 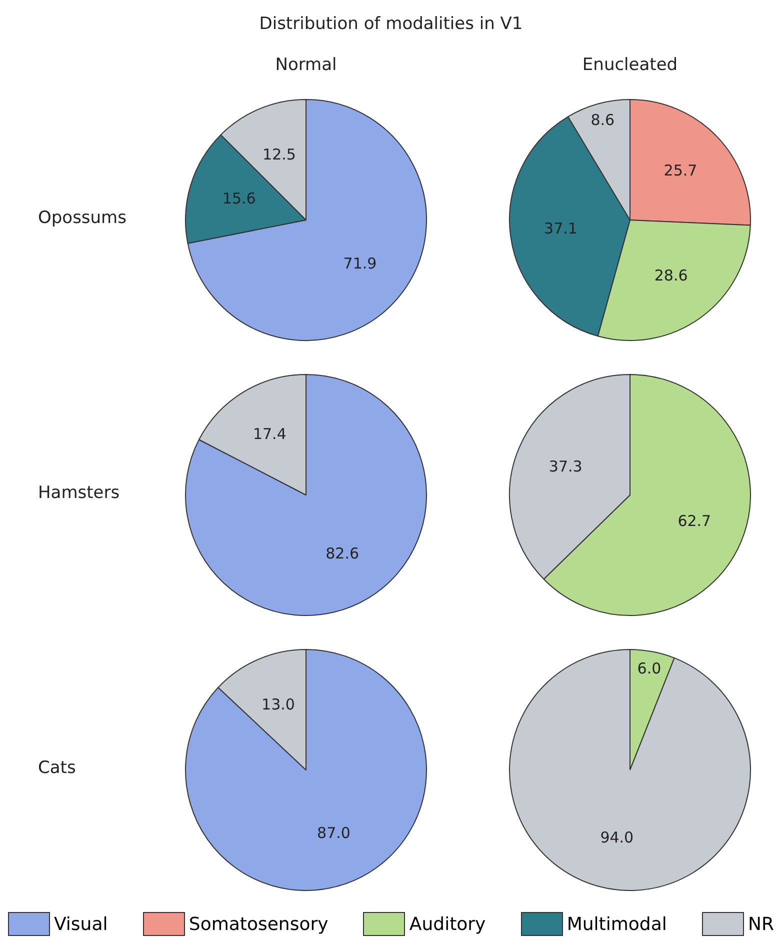 I want to click on data-label: 37.1, so click(x=561, y=228).